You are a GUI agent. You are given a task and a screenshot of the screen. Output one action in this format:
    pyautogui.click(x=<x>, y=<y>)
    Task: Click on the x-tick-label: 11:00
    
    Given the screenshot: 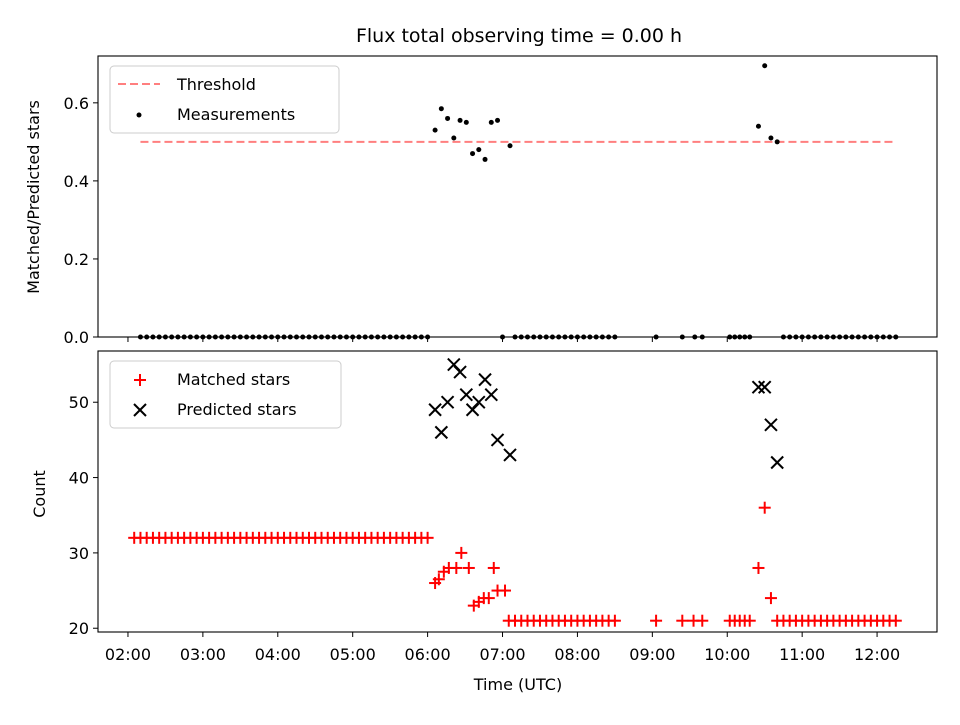 What is the action you would take?
    pyautogui.click(x=802, y=654)
    